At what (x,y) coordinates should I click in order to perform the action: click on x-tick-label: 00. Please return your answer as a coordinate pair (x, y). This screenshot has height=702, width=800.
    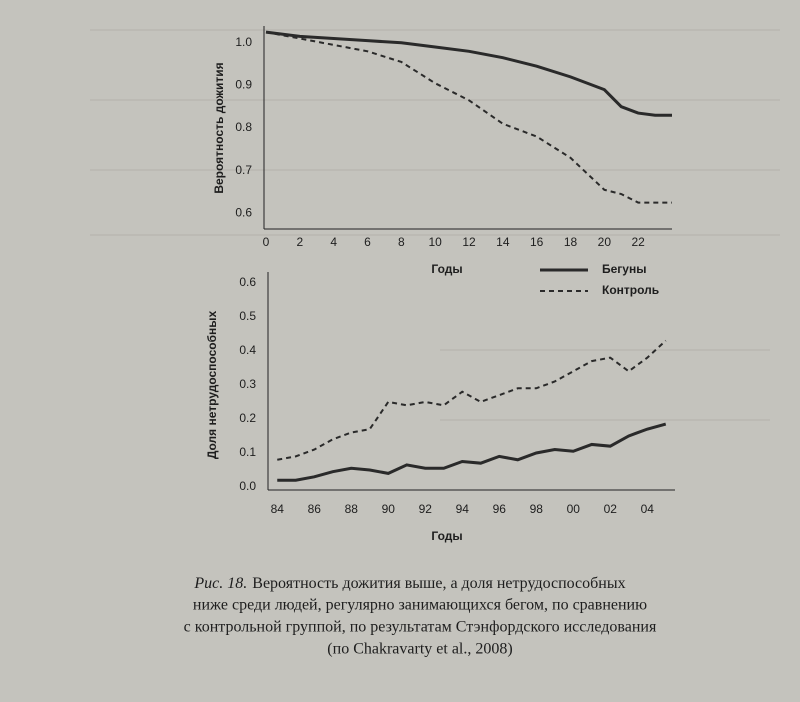
    Looking at the image, I should click on (574, 509).